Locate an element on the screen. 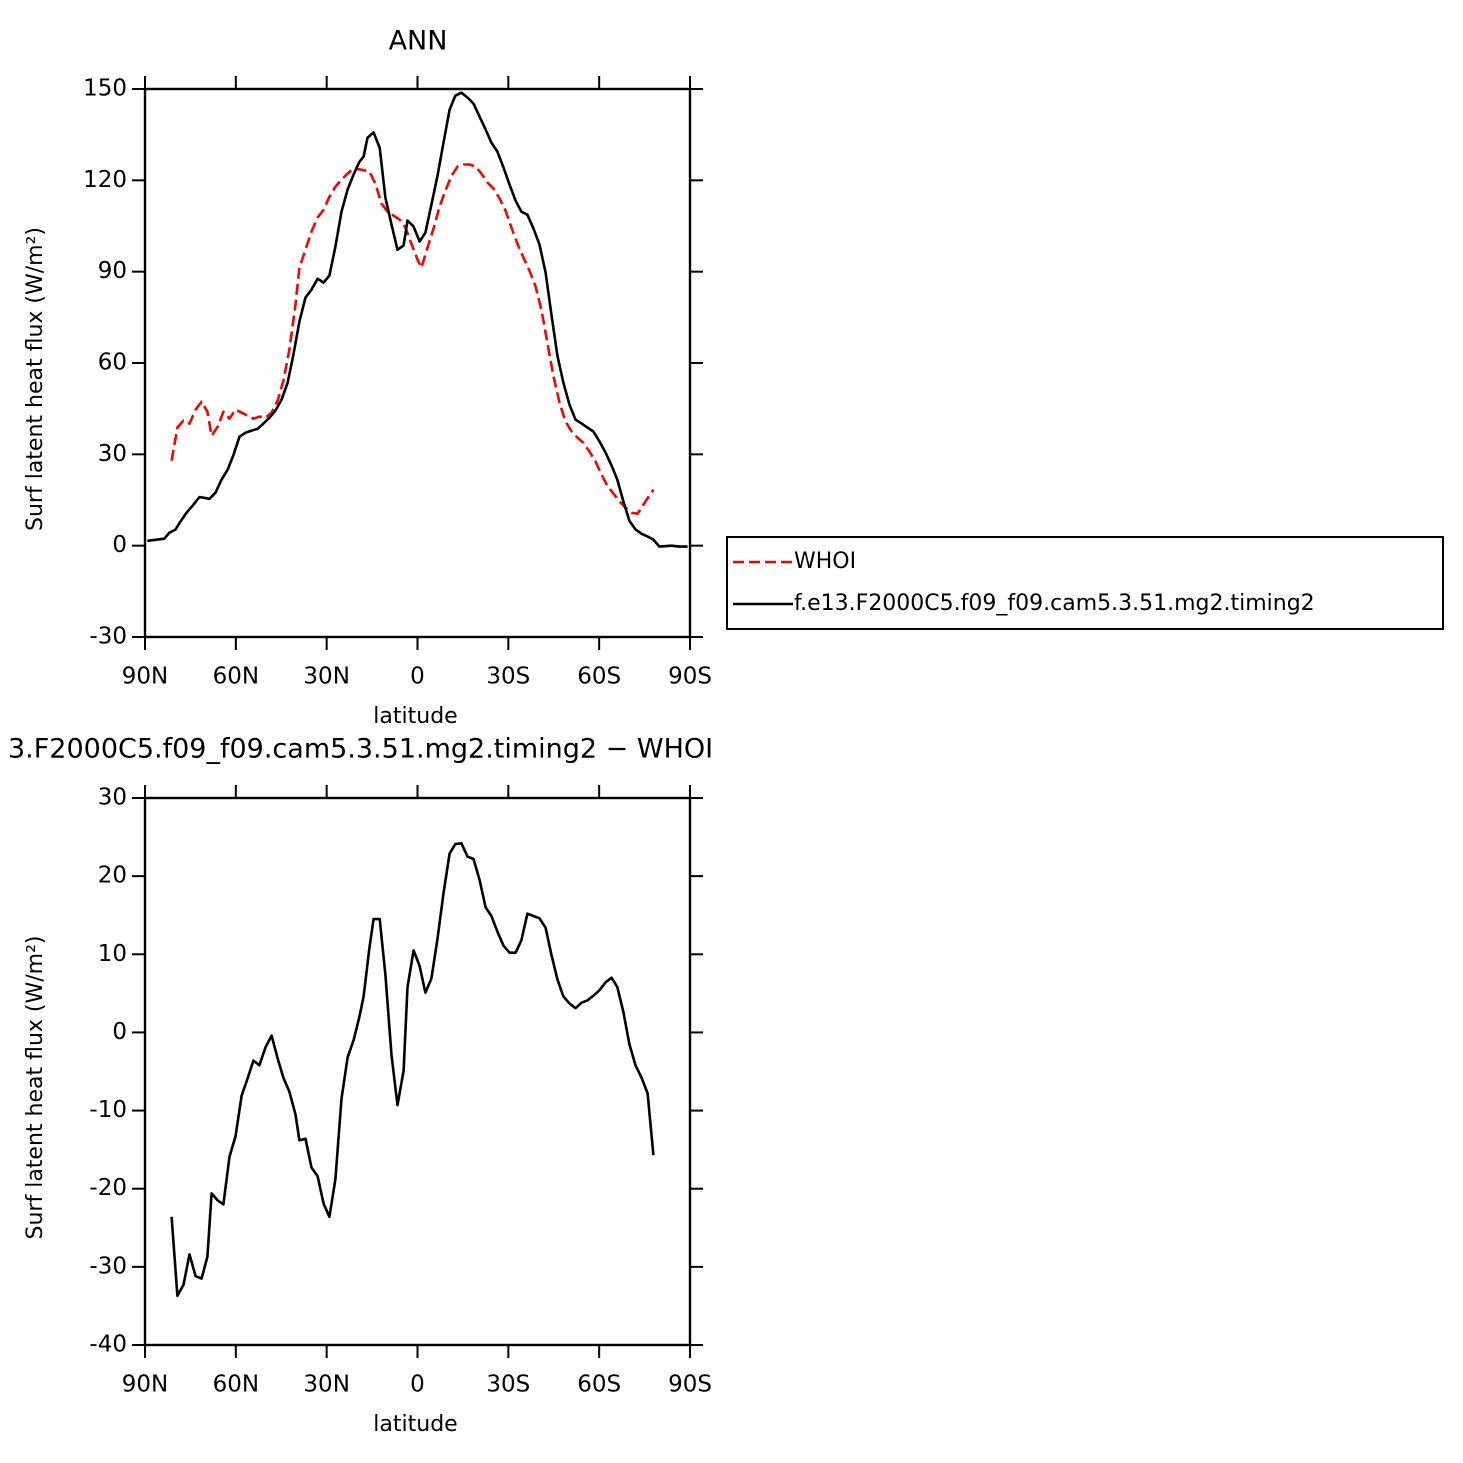 This screenshot has height=1463, width=1463. y-tick-label: 150 is located at coordinates (105, 89).